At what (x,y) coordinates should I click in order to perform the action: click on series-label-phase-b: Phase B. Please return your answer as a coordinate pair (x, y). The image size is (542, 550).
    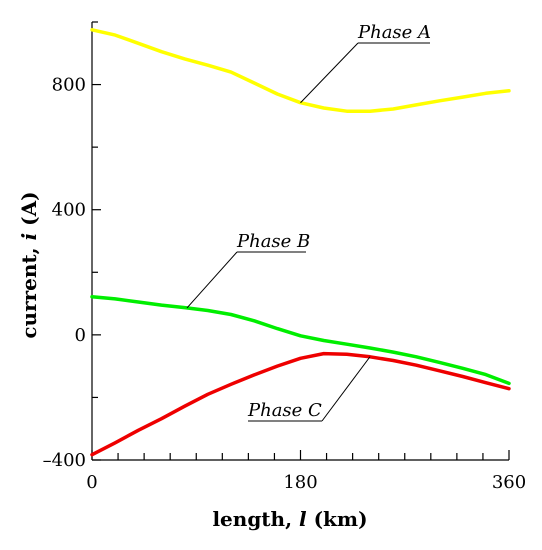
    Looking at the image, I should click on (273, 241).